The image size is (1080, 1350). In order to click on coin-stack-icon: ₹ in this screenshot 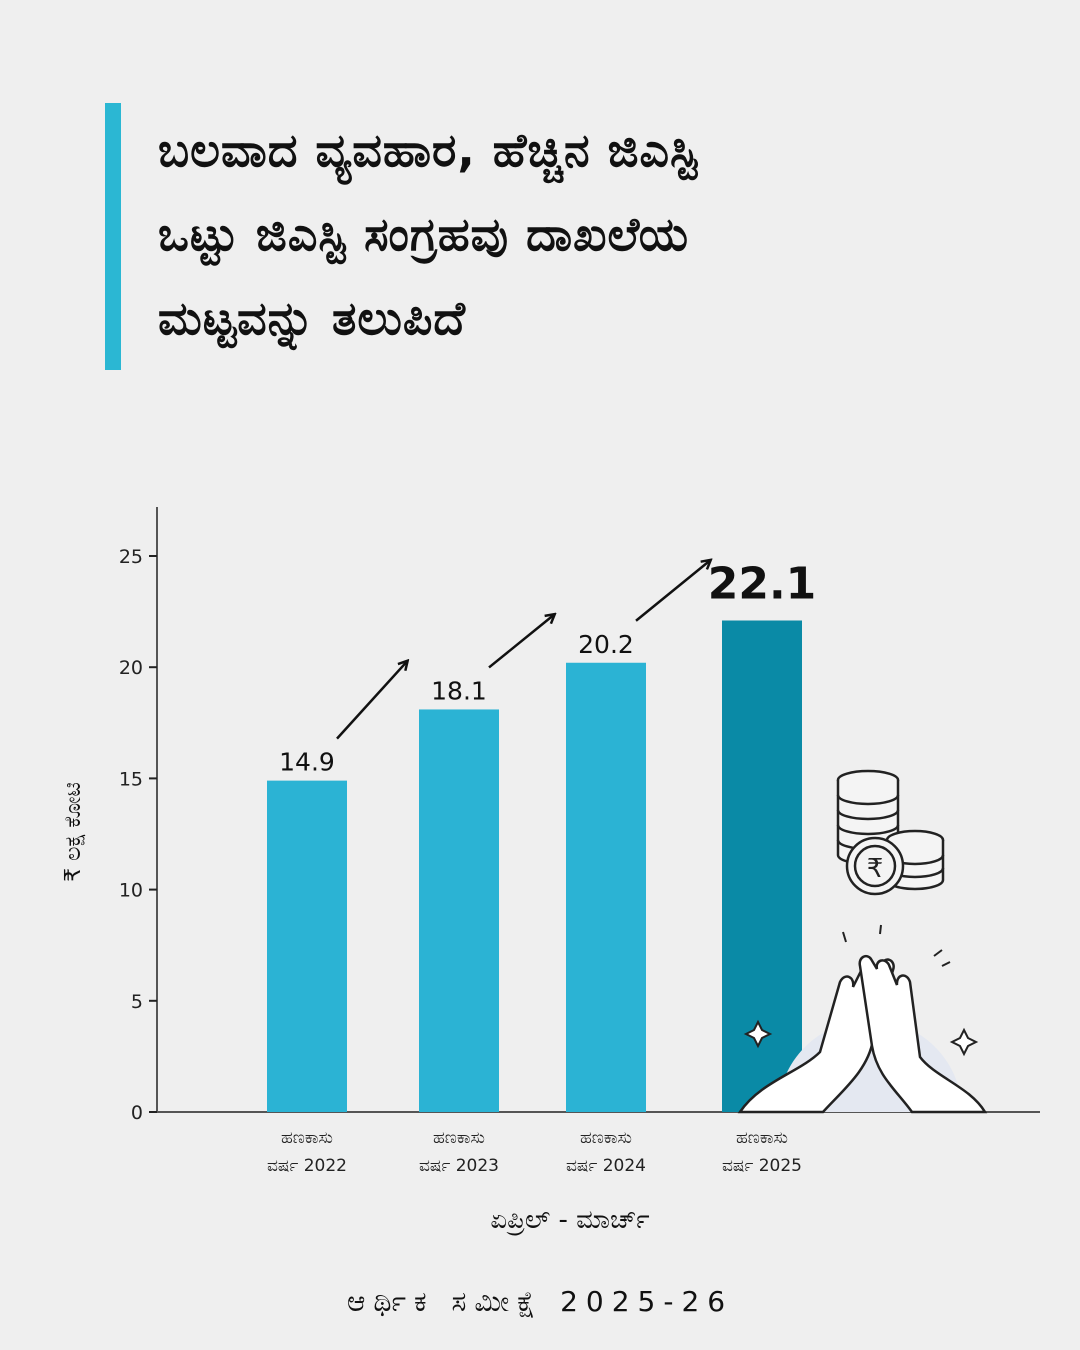, I will do `click(890, 832)`.